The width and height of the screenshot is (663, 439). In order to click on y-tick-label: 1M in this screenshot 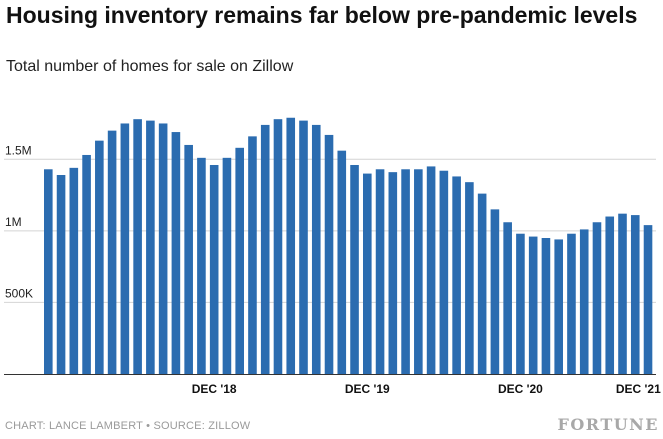, I will do `click(13, 222)`.